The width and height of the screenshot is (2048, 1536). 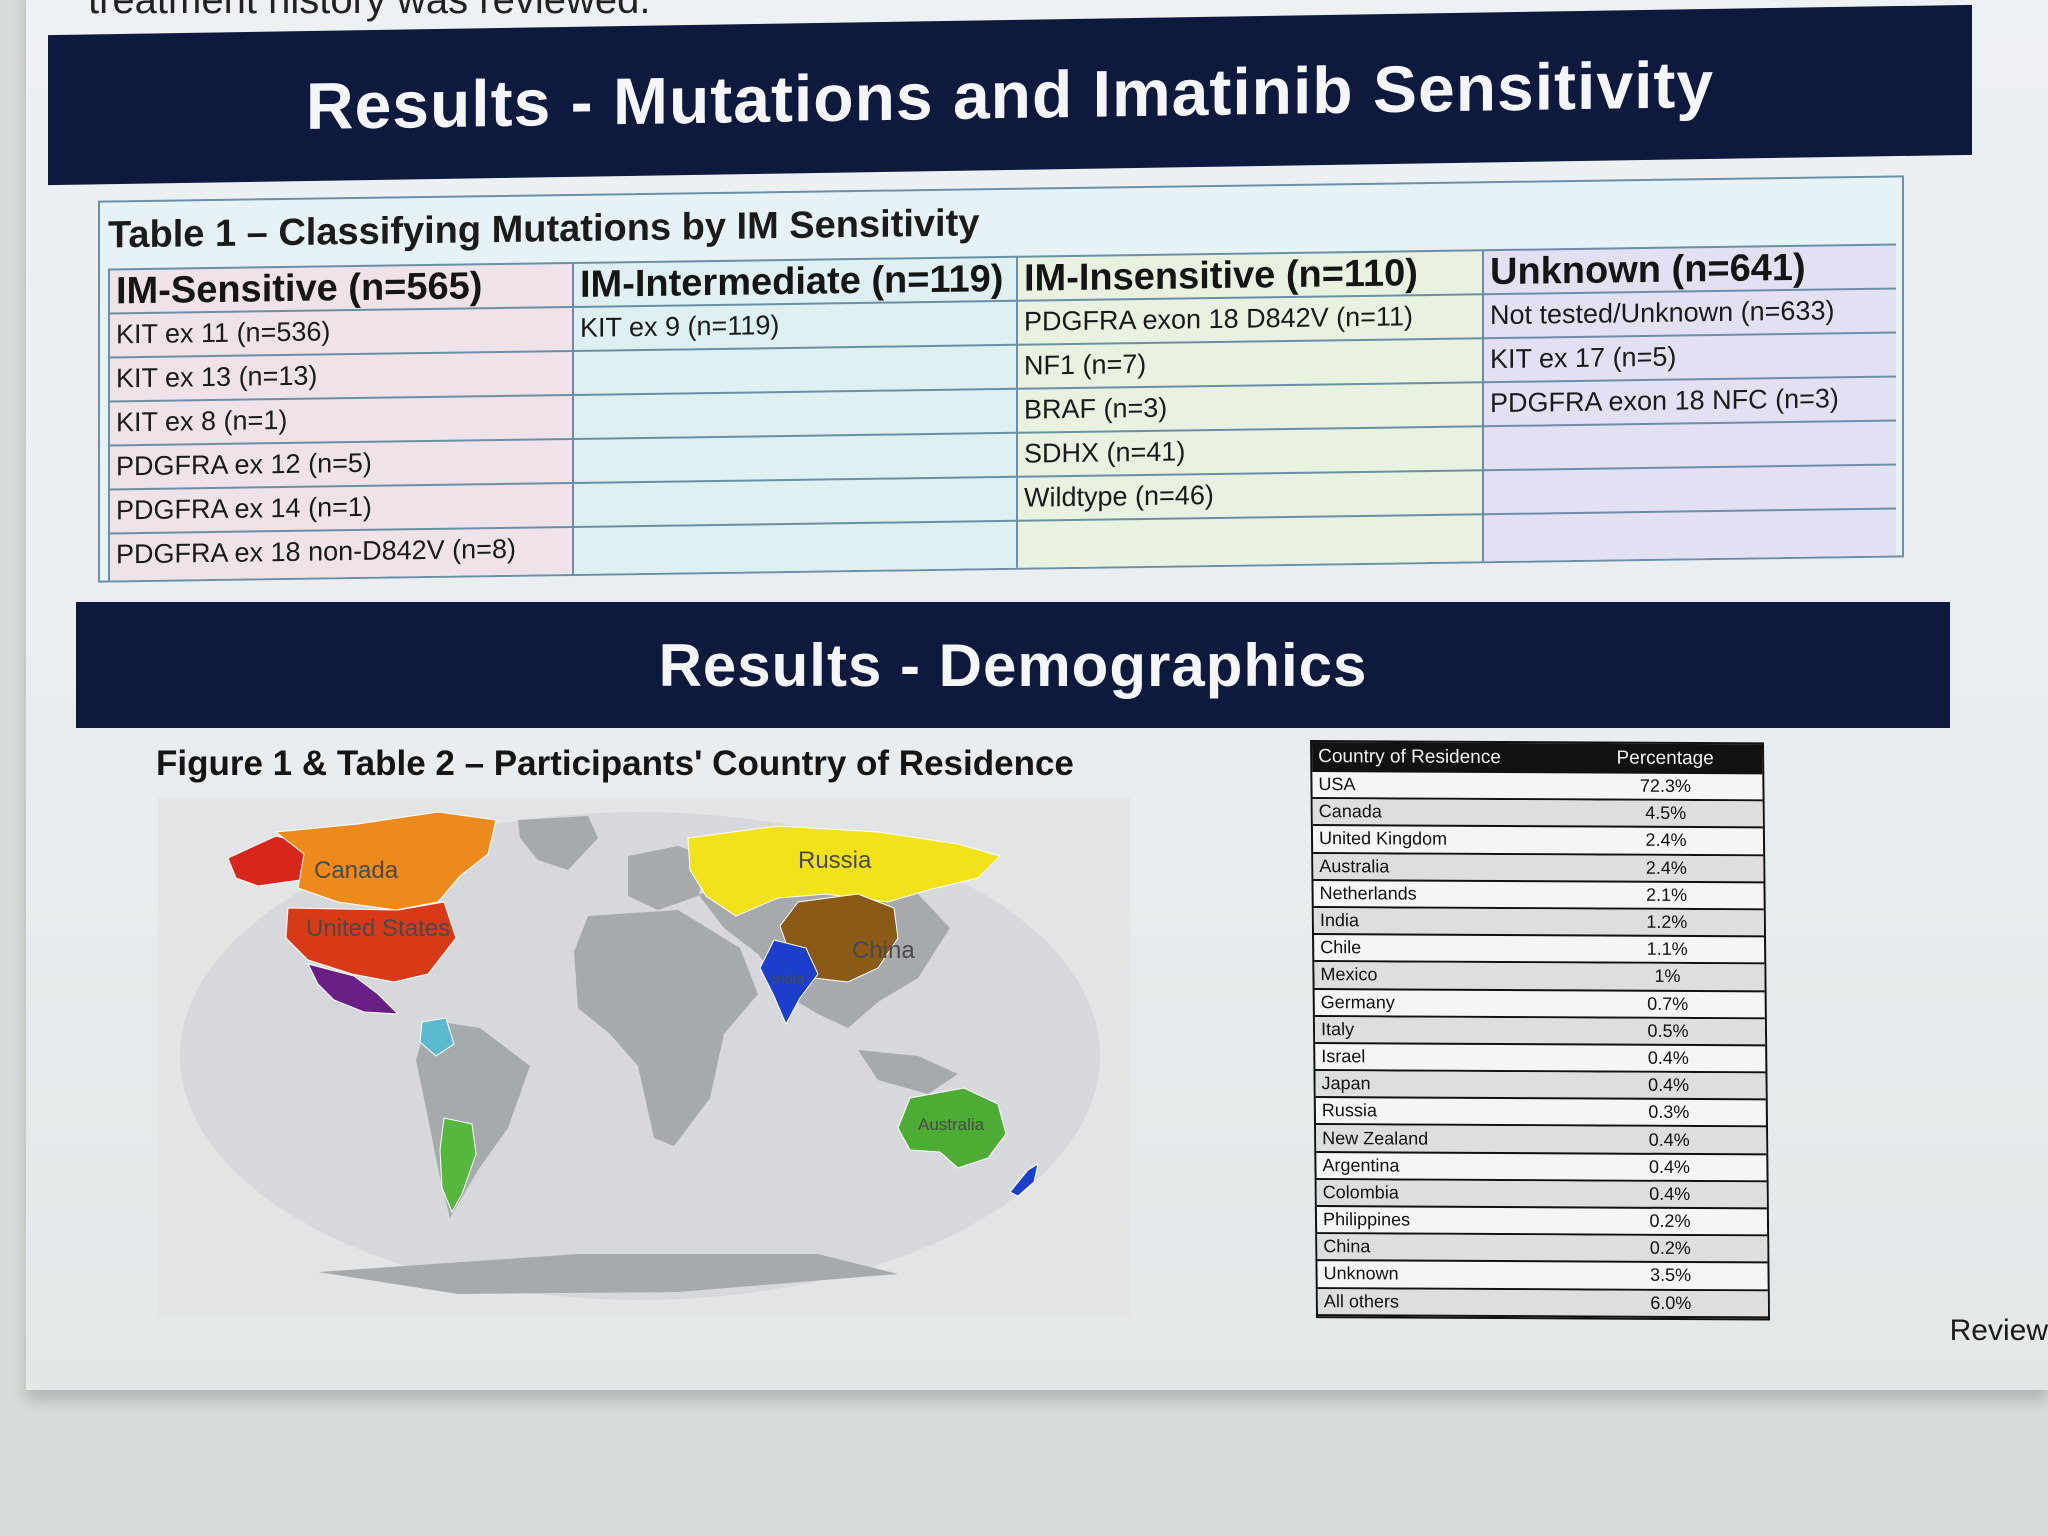 What do you see at coordinates (1539, 1004) in the screenshot?
I see `table-row: Germany 0.7%` at bounding box center [1539, 1004].